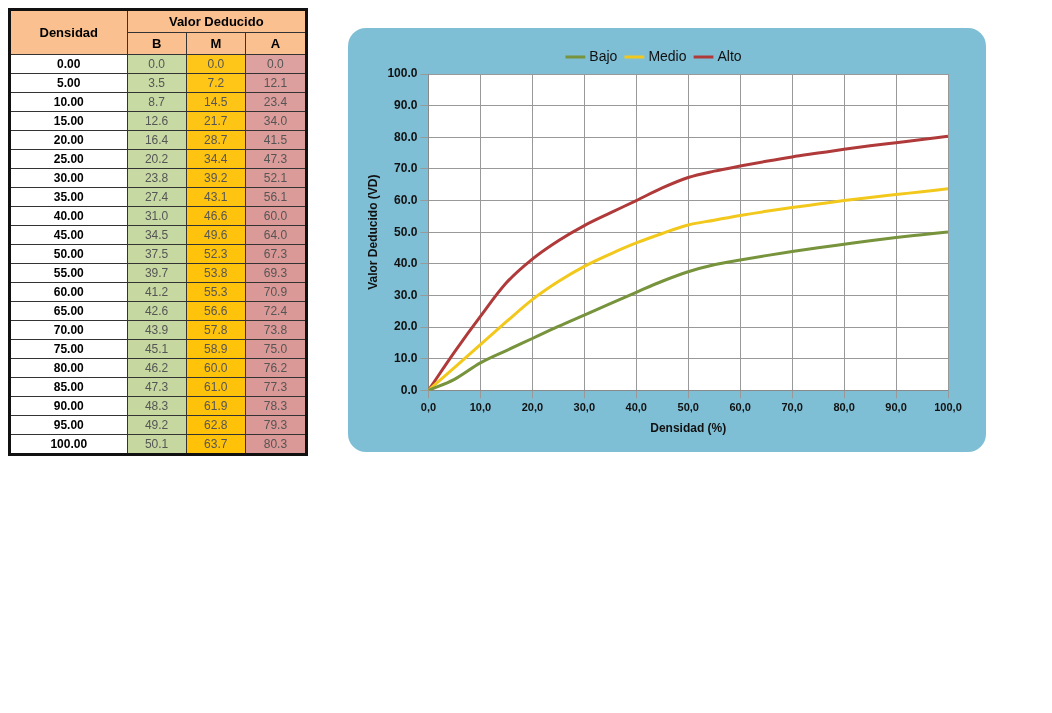 The width and height of the screenshot is (1052, 713). Describe the element at coordinates (68, 32) in the screenshot. I see `y-axis-title: Densidad` at that location.